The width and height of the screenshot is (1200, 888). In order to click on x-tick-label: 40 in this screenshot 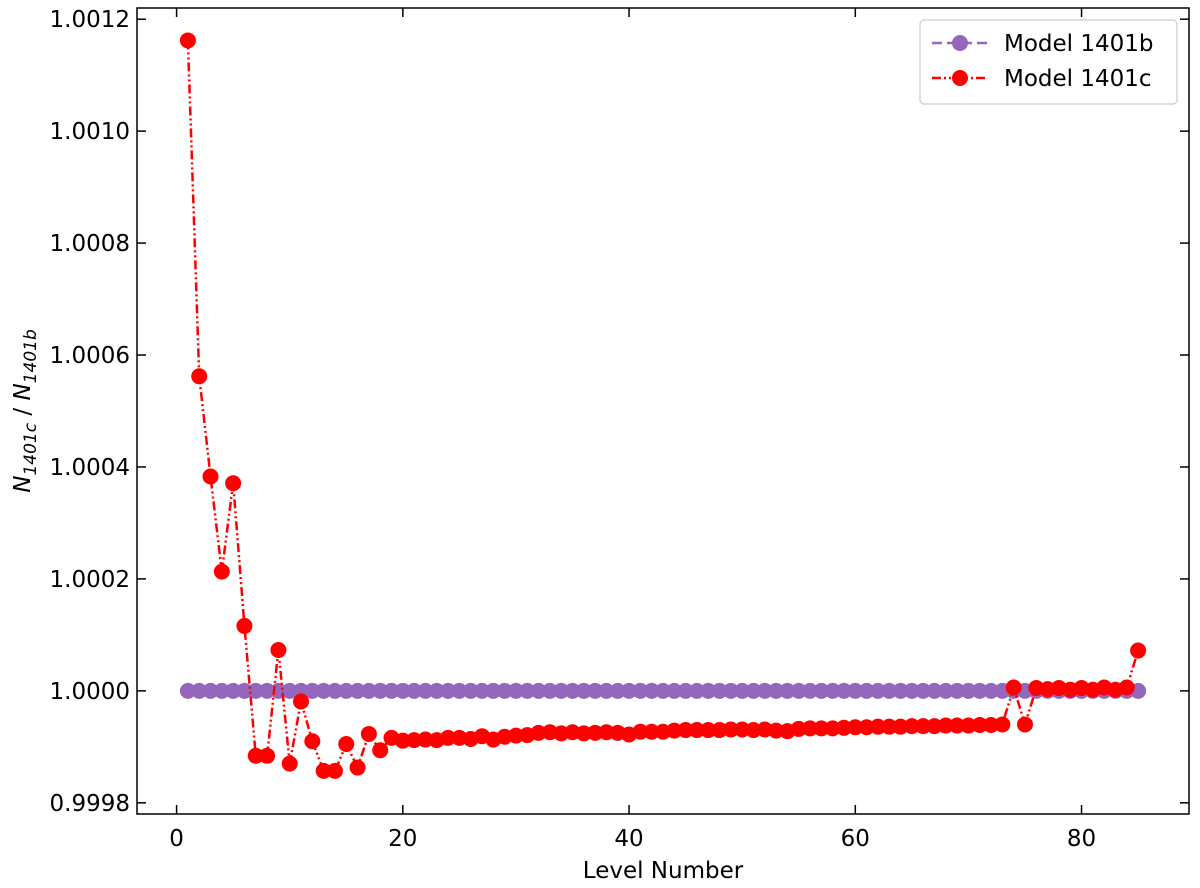, I will do `click(628, 839)`.